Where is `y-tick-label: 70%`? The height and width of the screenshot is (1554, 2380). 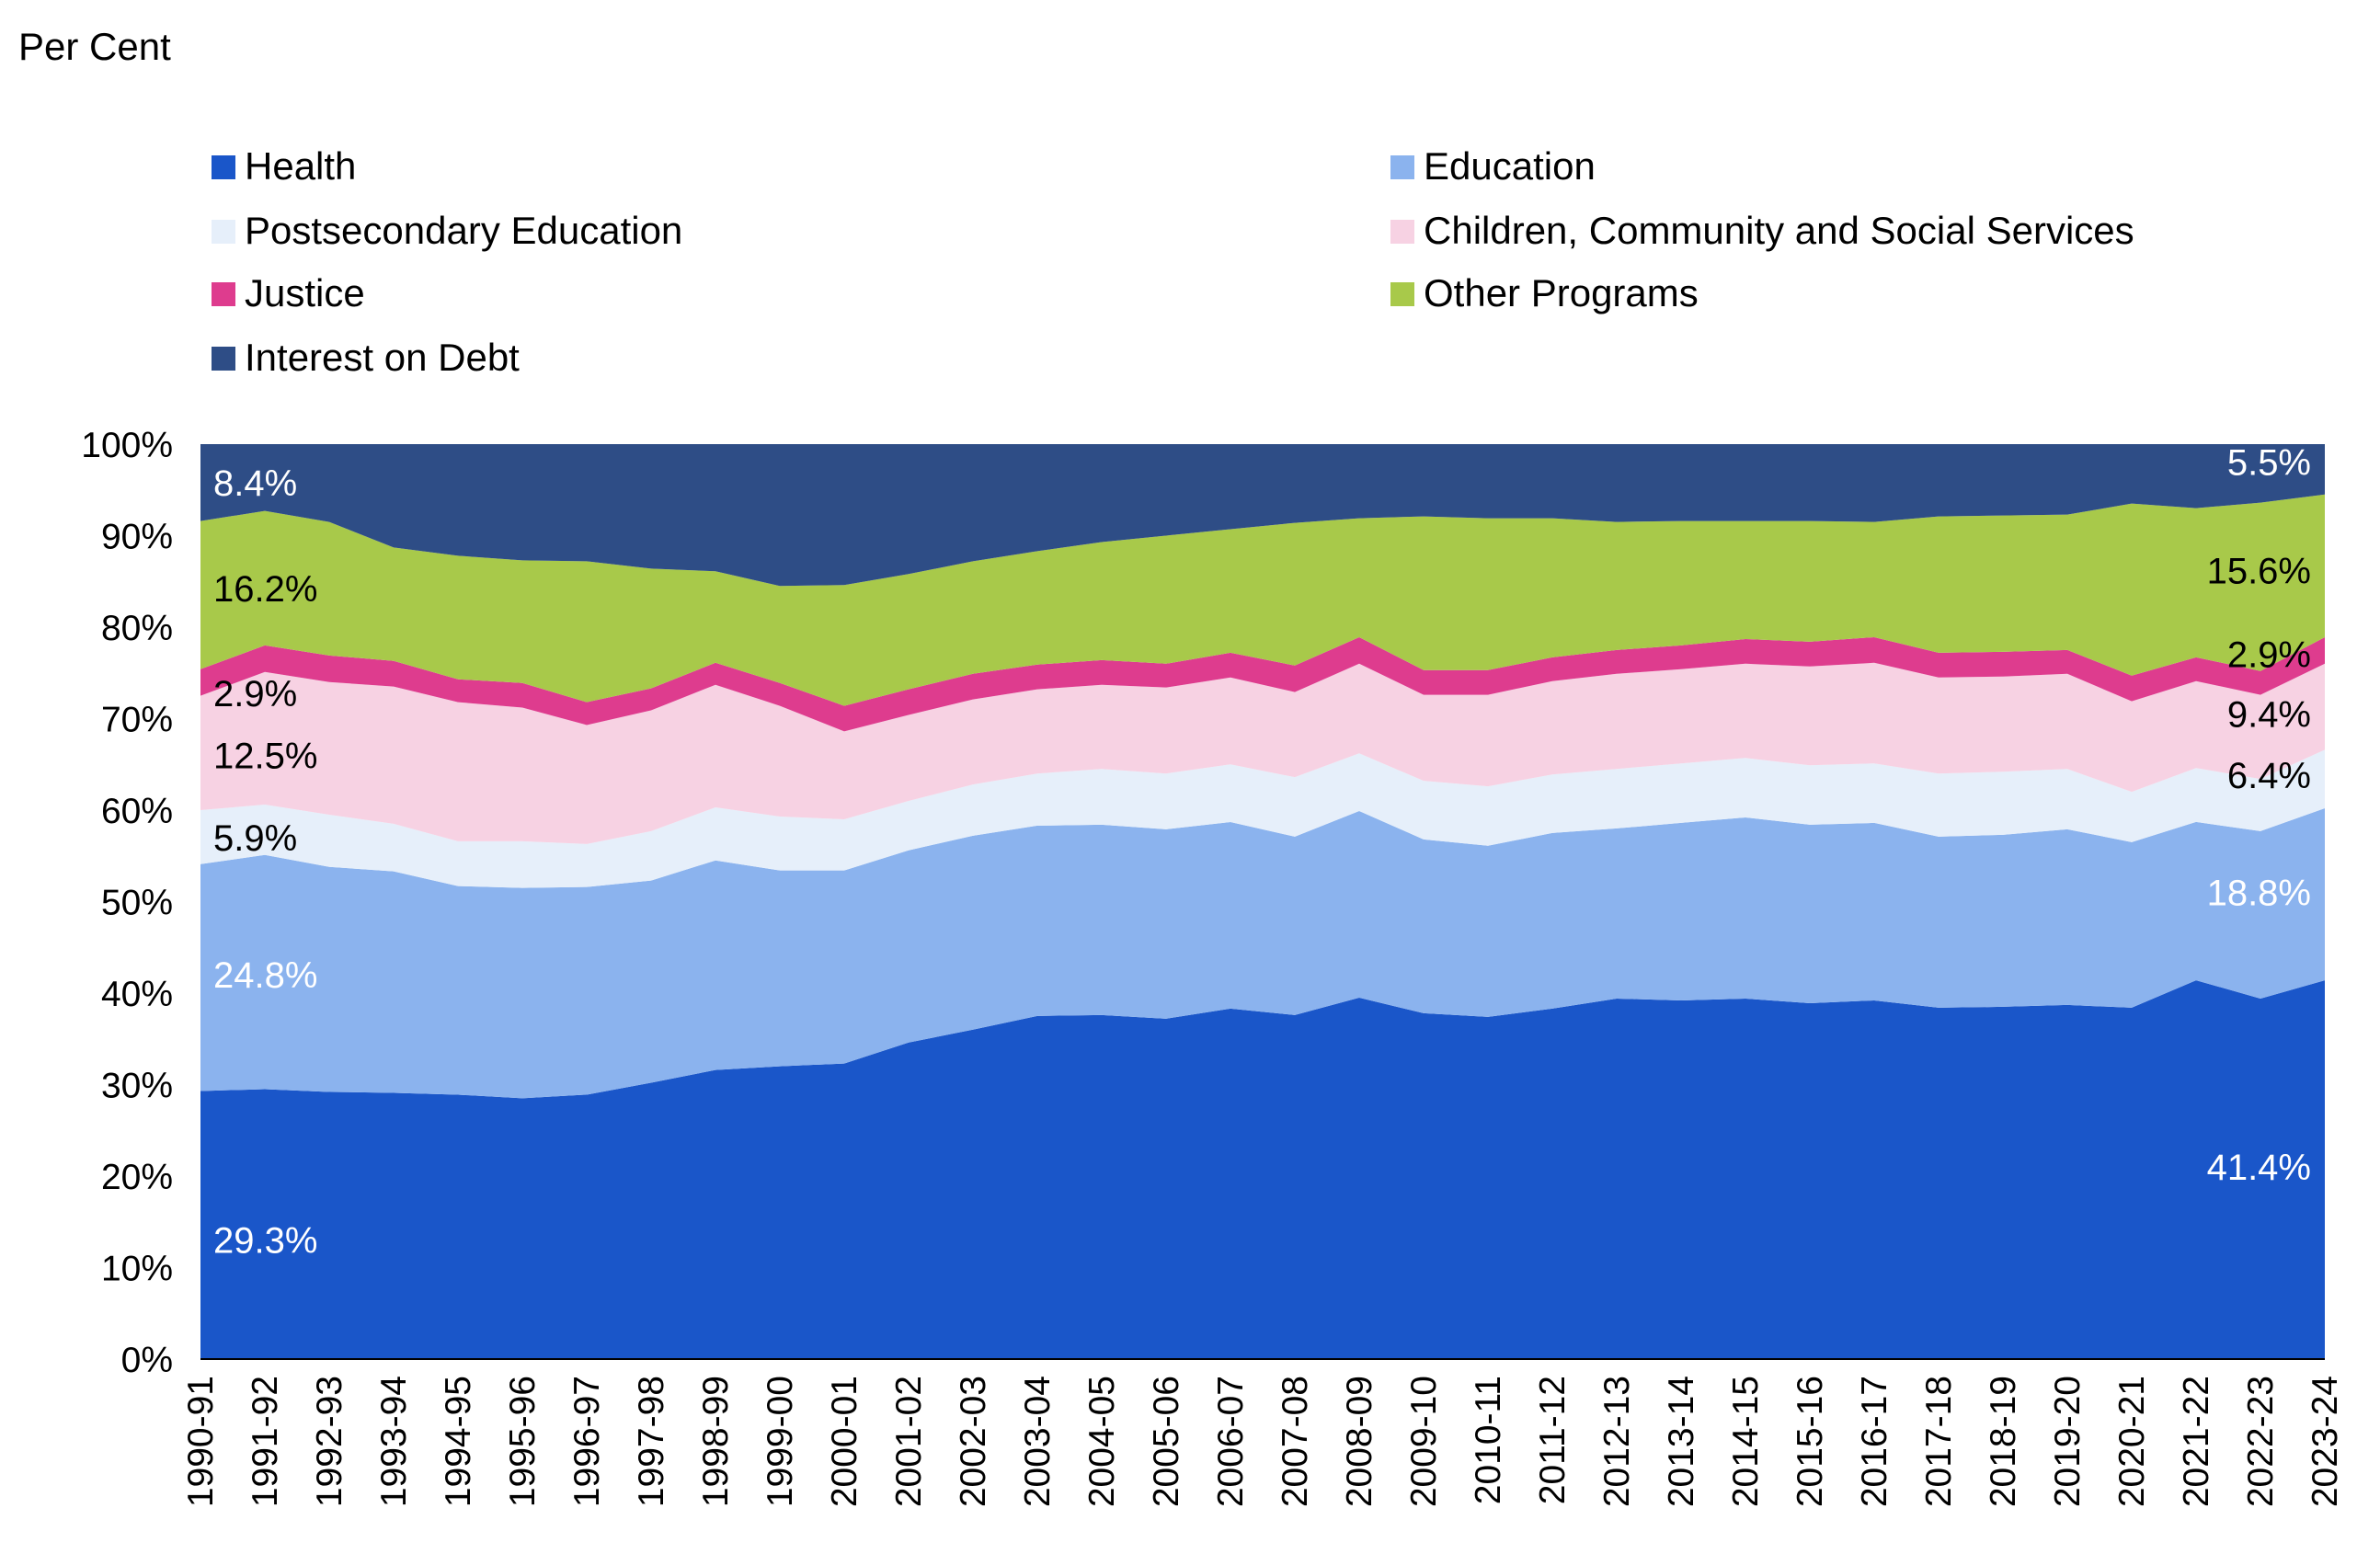 y-tick-label: 70% is located at coordinates (137, 720).